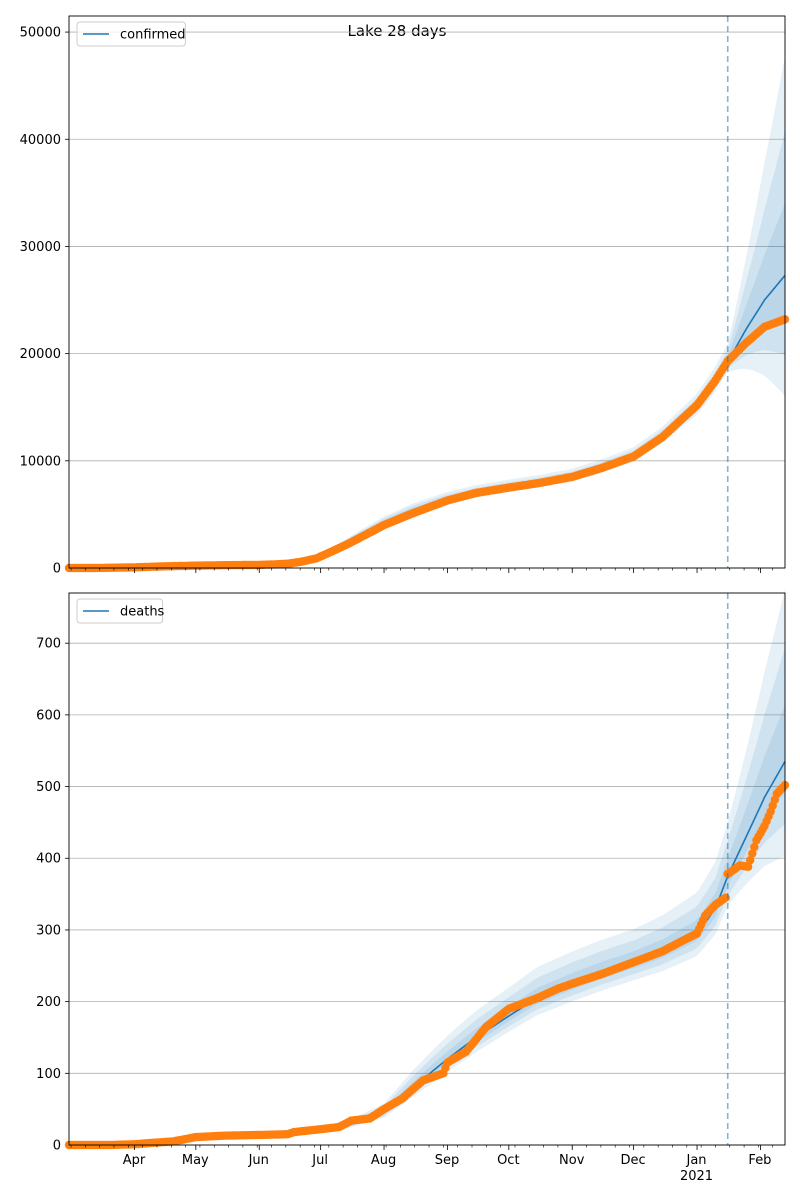 Image resolution: width=800 pixels, height=1200 pixels. Describe the element at coordinates (633, 1160) in the screenshot. I see `x-tick-label: Dec` at that location.